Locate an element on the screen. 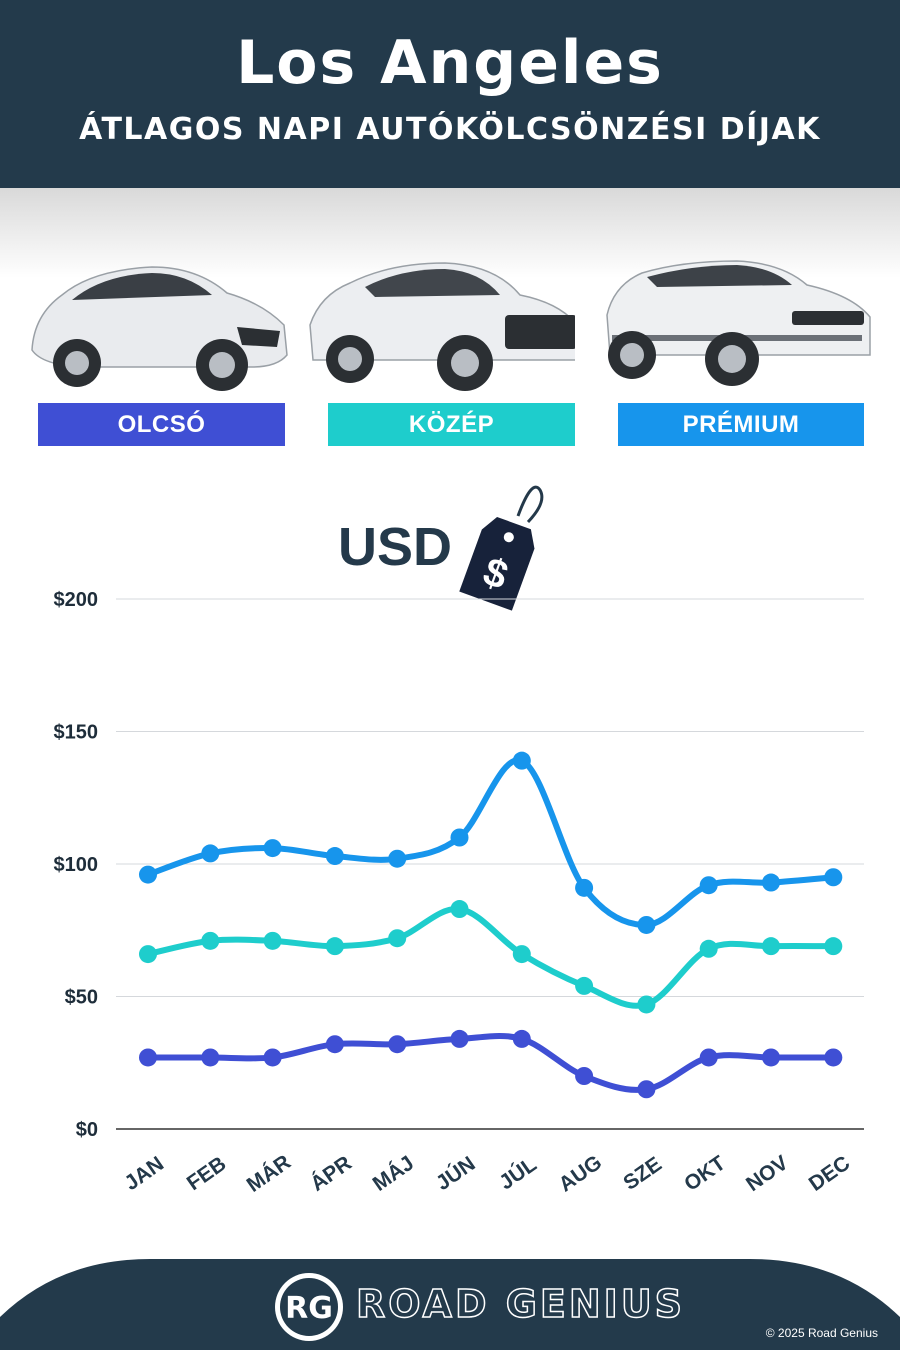 This screenshot has height=1350, width=900. y-tick-label: $100 is located at coordinates (76, 865).